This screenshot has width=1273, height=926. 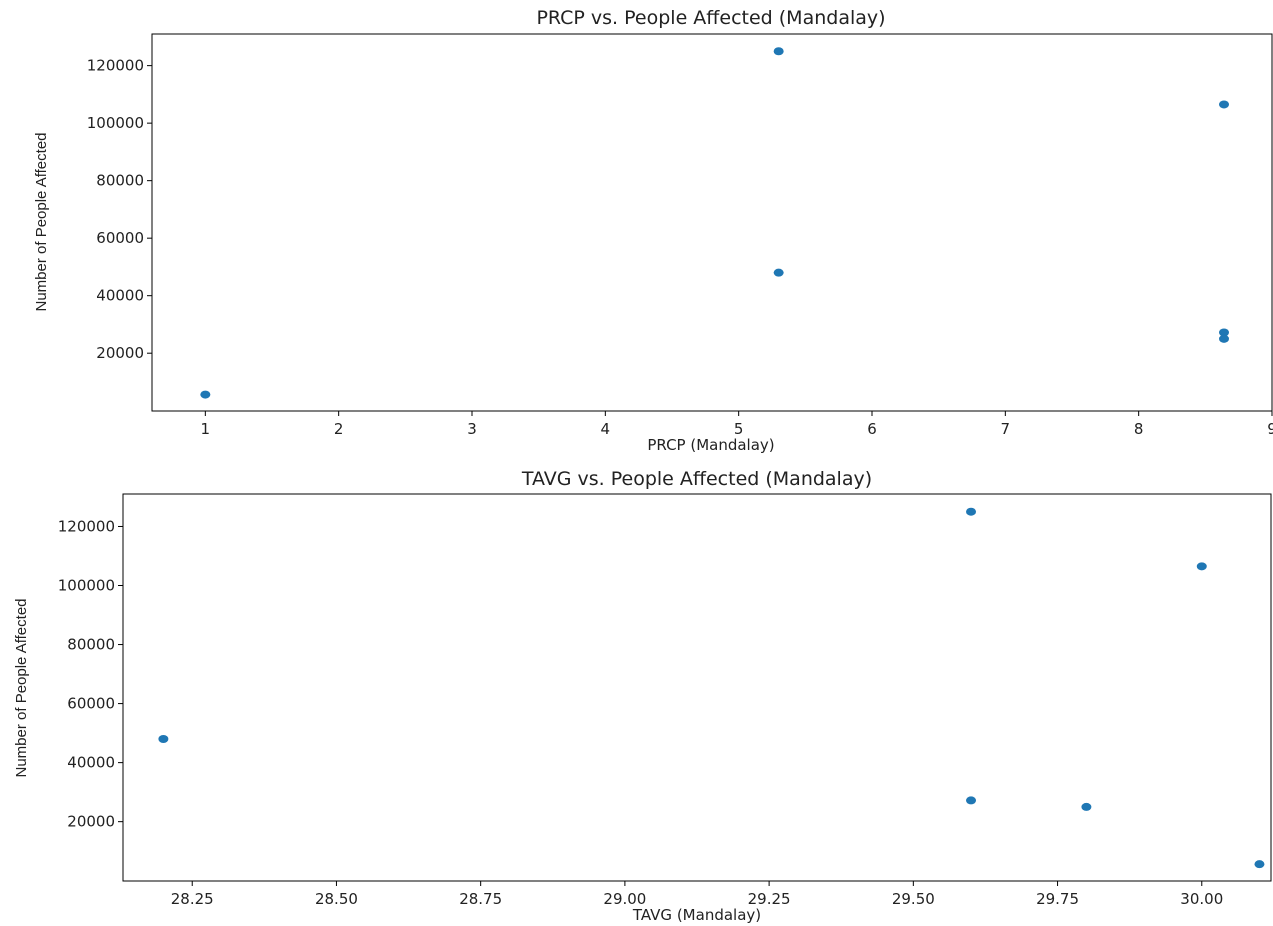 What do you see at coordinates (206, 429) in the screenshot?
I see `x-tick-label: 1` at bounding box center [206, 429].